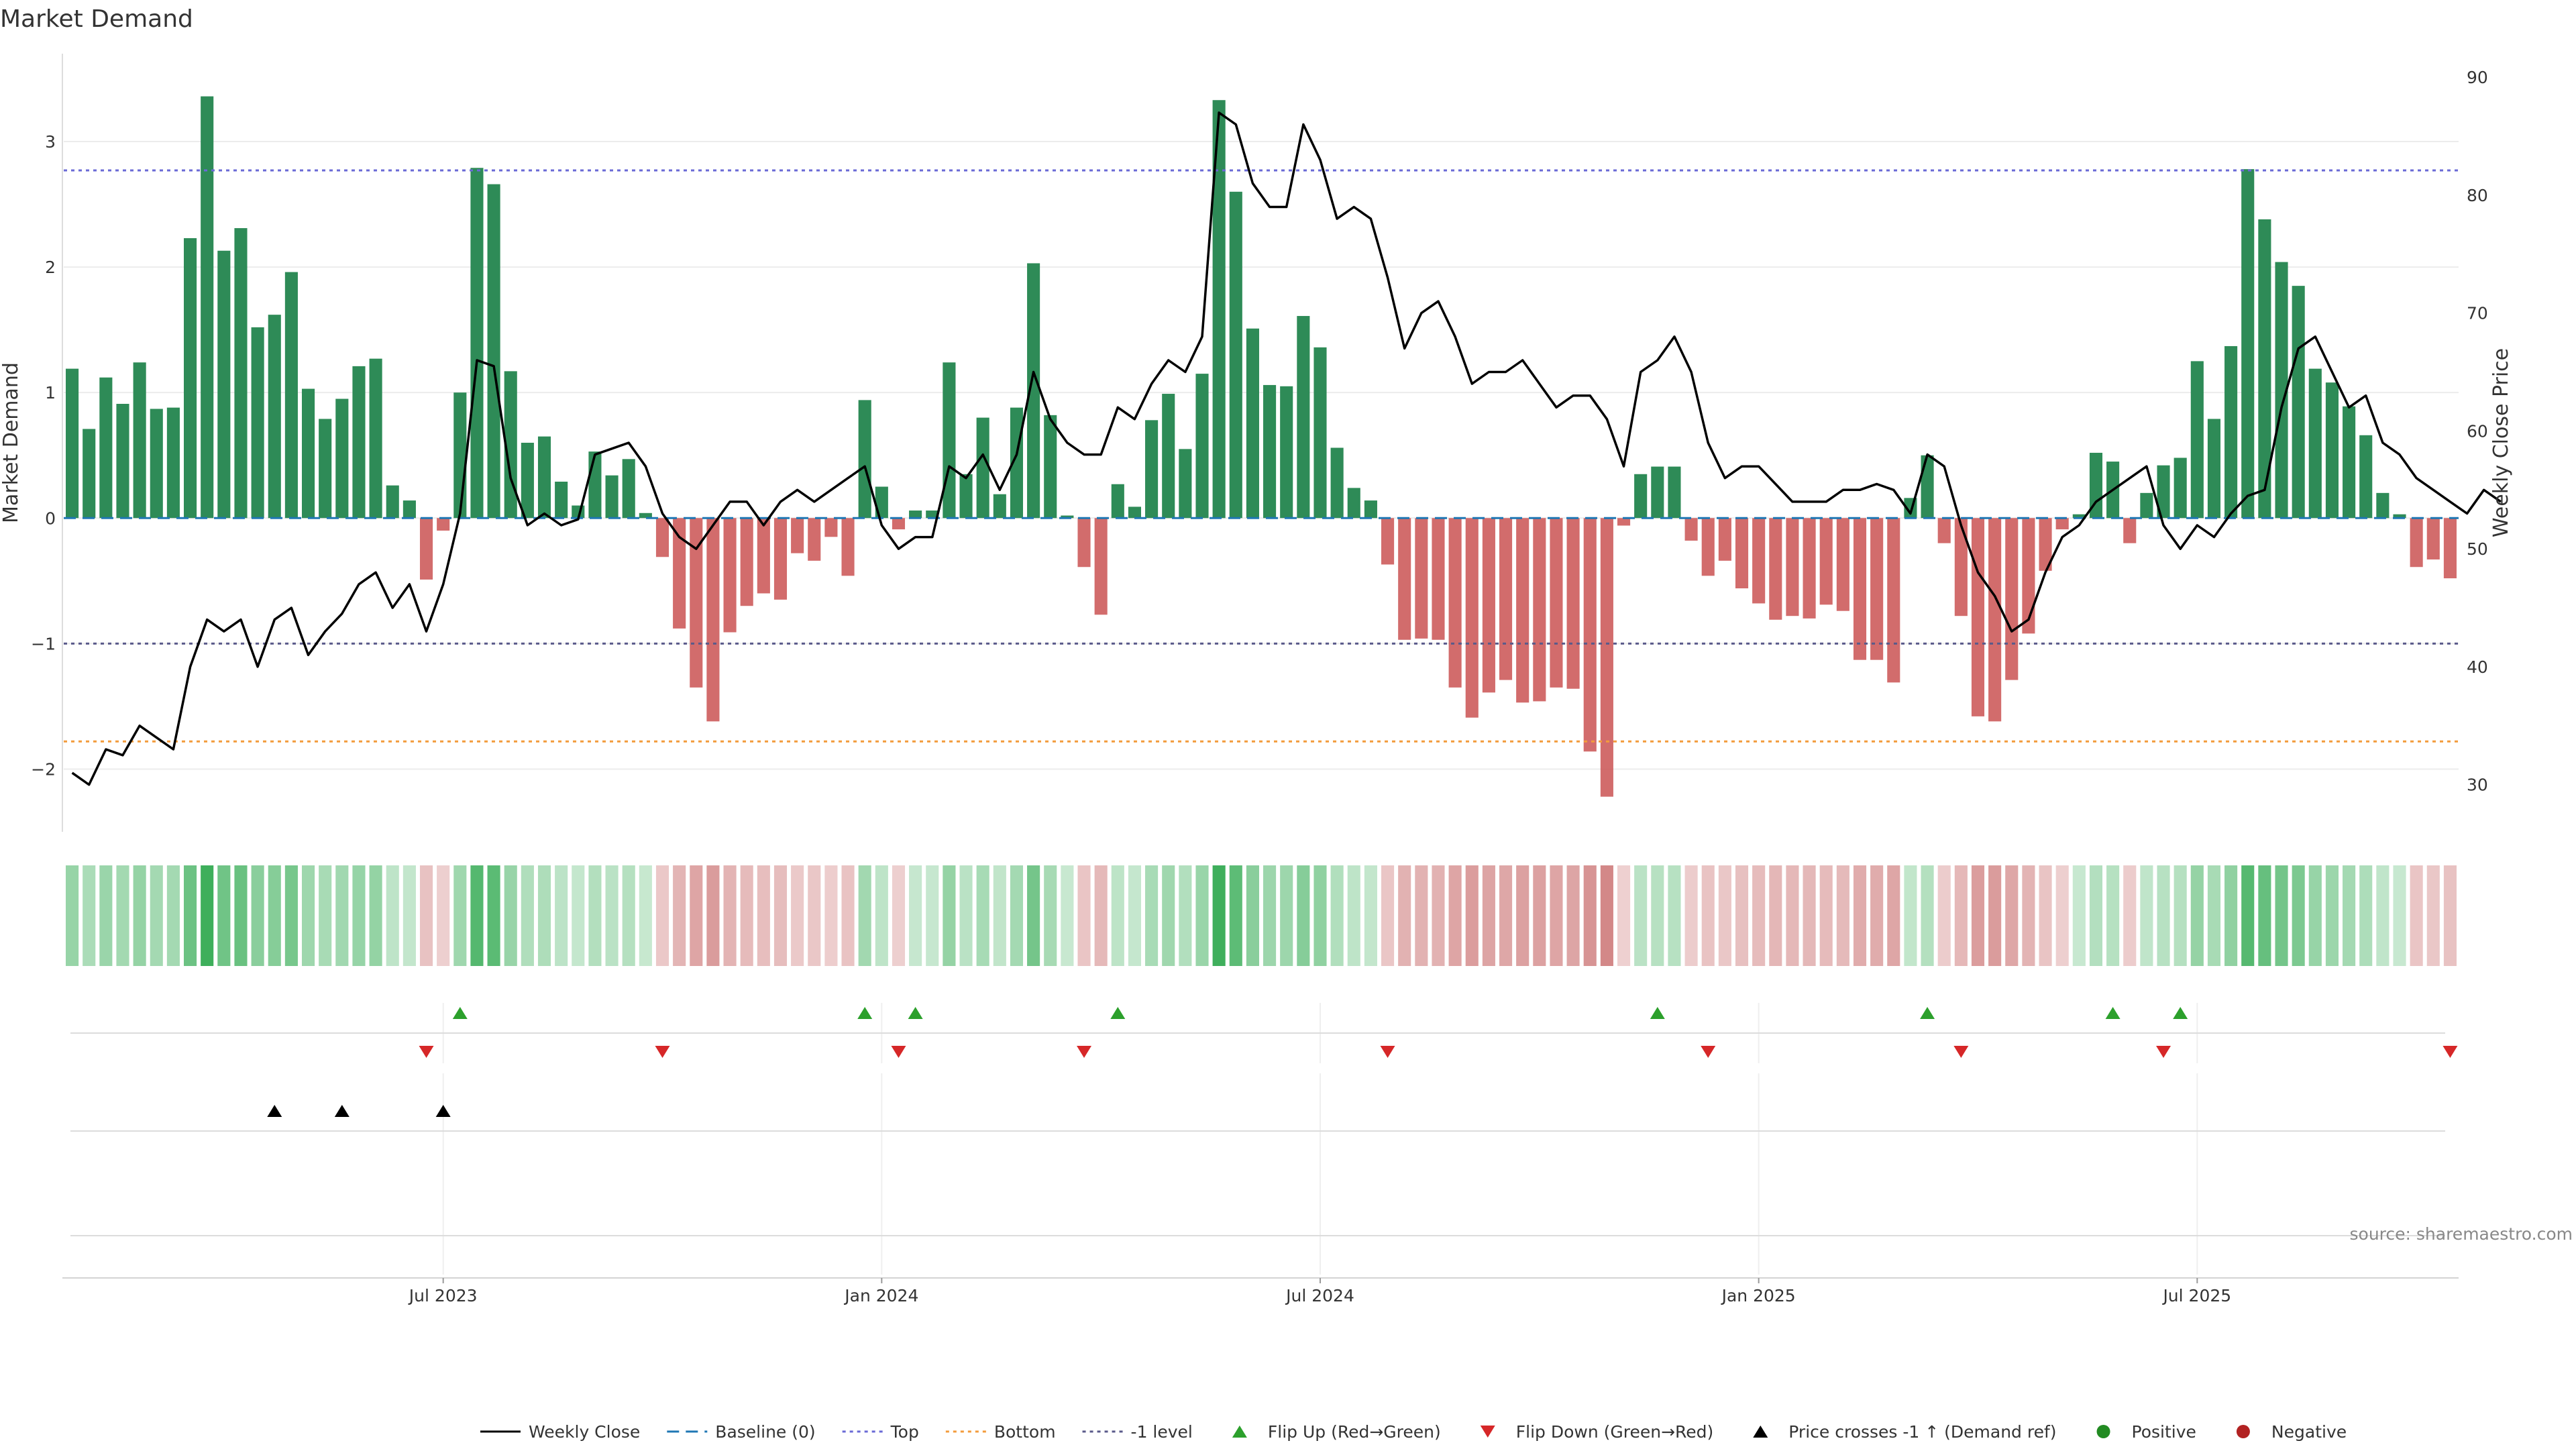 The height and width of the screenshot is (1449, 2576). I want to click on source-note: source: sharemaestro.com, so click(2461, 1234).